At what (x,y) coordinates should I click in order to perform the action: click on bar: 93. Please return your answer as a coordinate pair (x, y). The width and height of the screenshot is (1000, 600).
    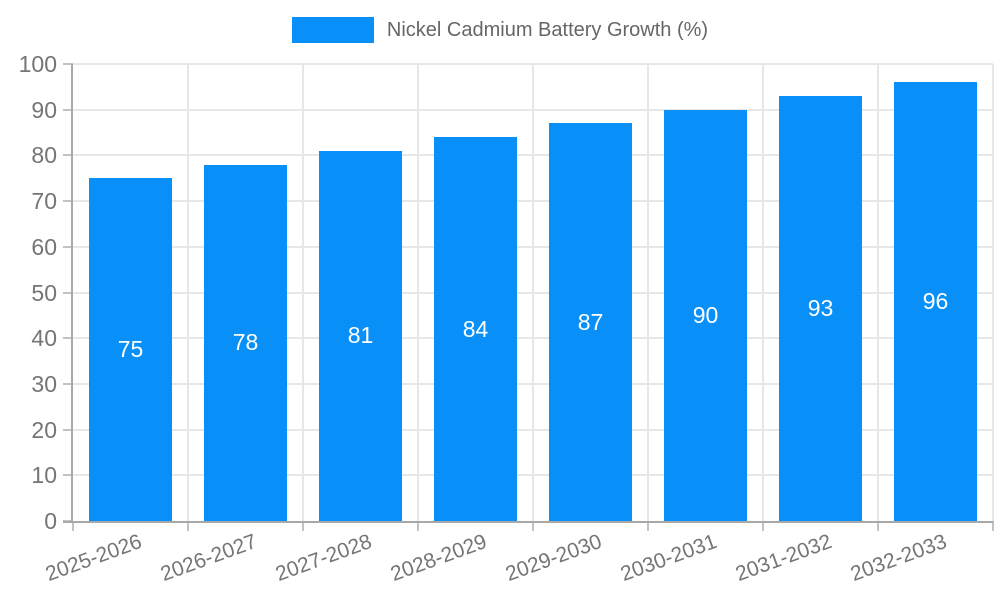
    Looking at the image, I should click on (820, 308).